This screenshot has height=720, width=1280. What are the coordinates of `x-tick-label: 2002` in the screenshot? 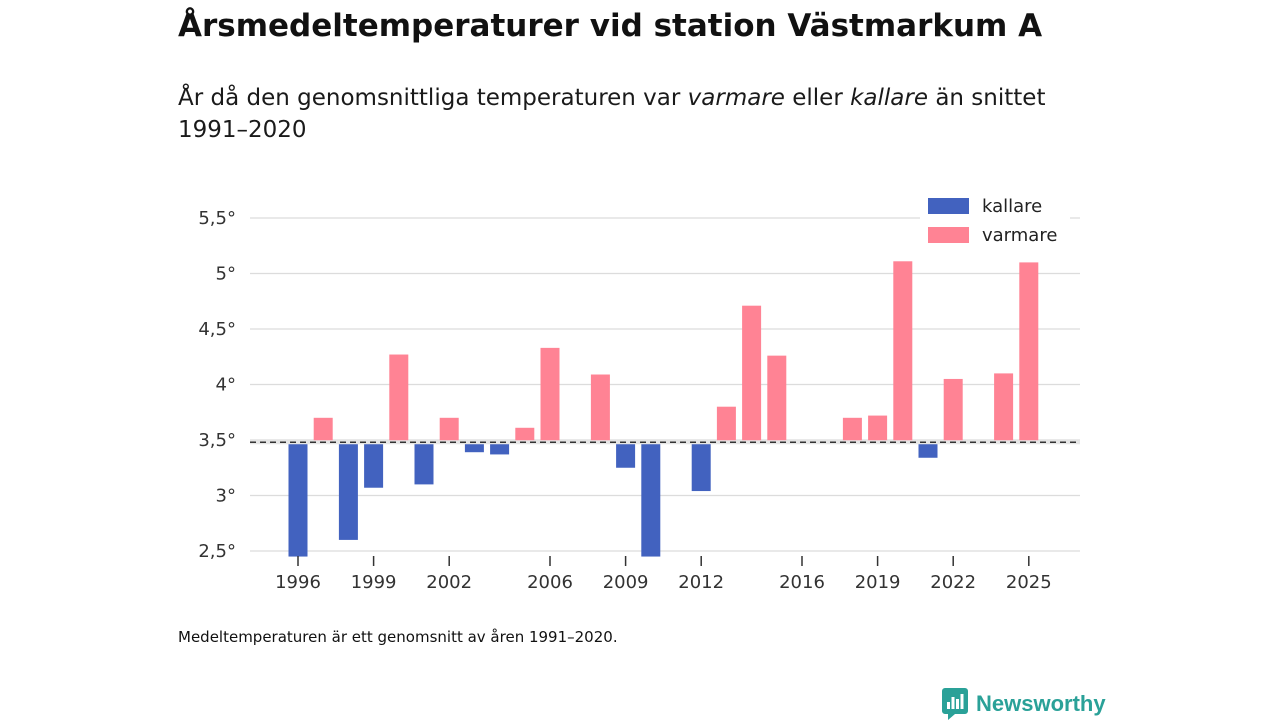 It's located at (449, 582).